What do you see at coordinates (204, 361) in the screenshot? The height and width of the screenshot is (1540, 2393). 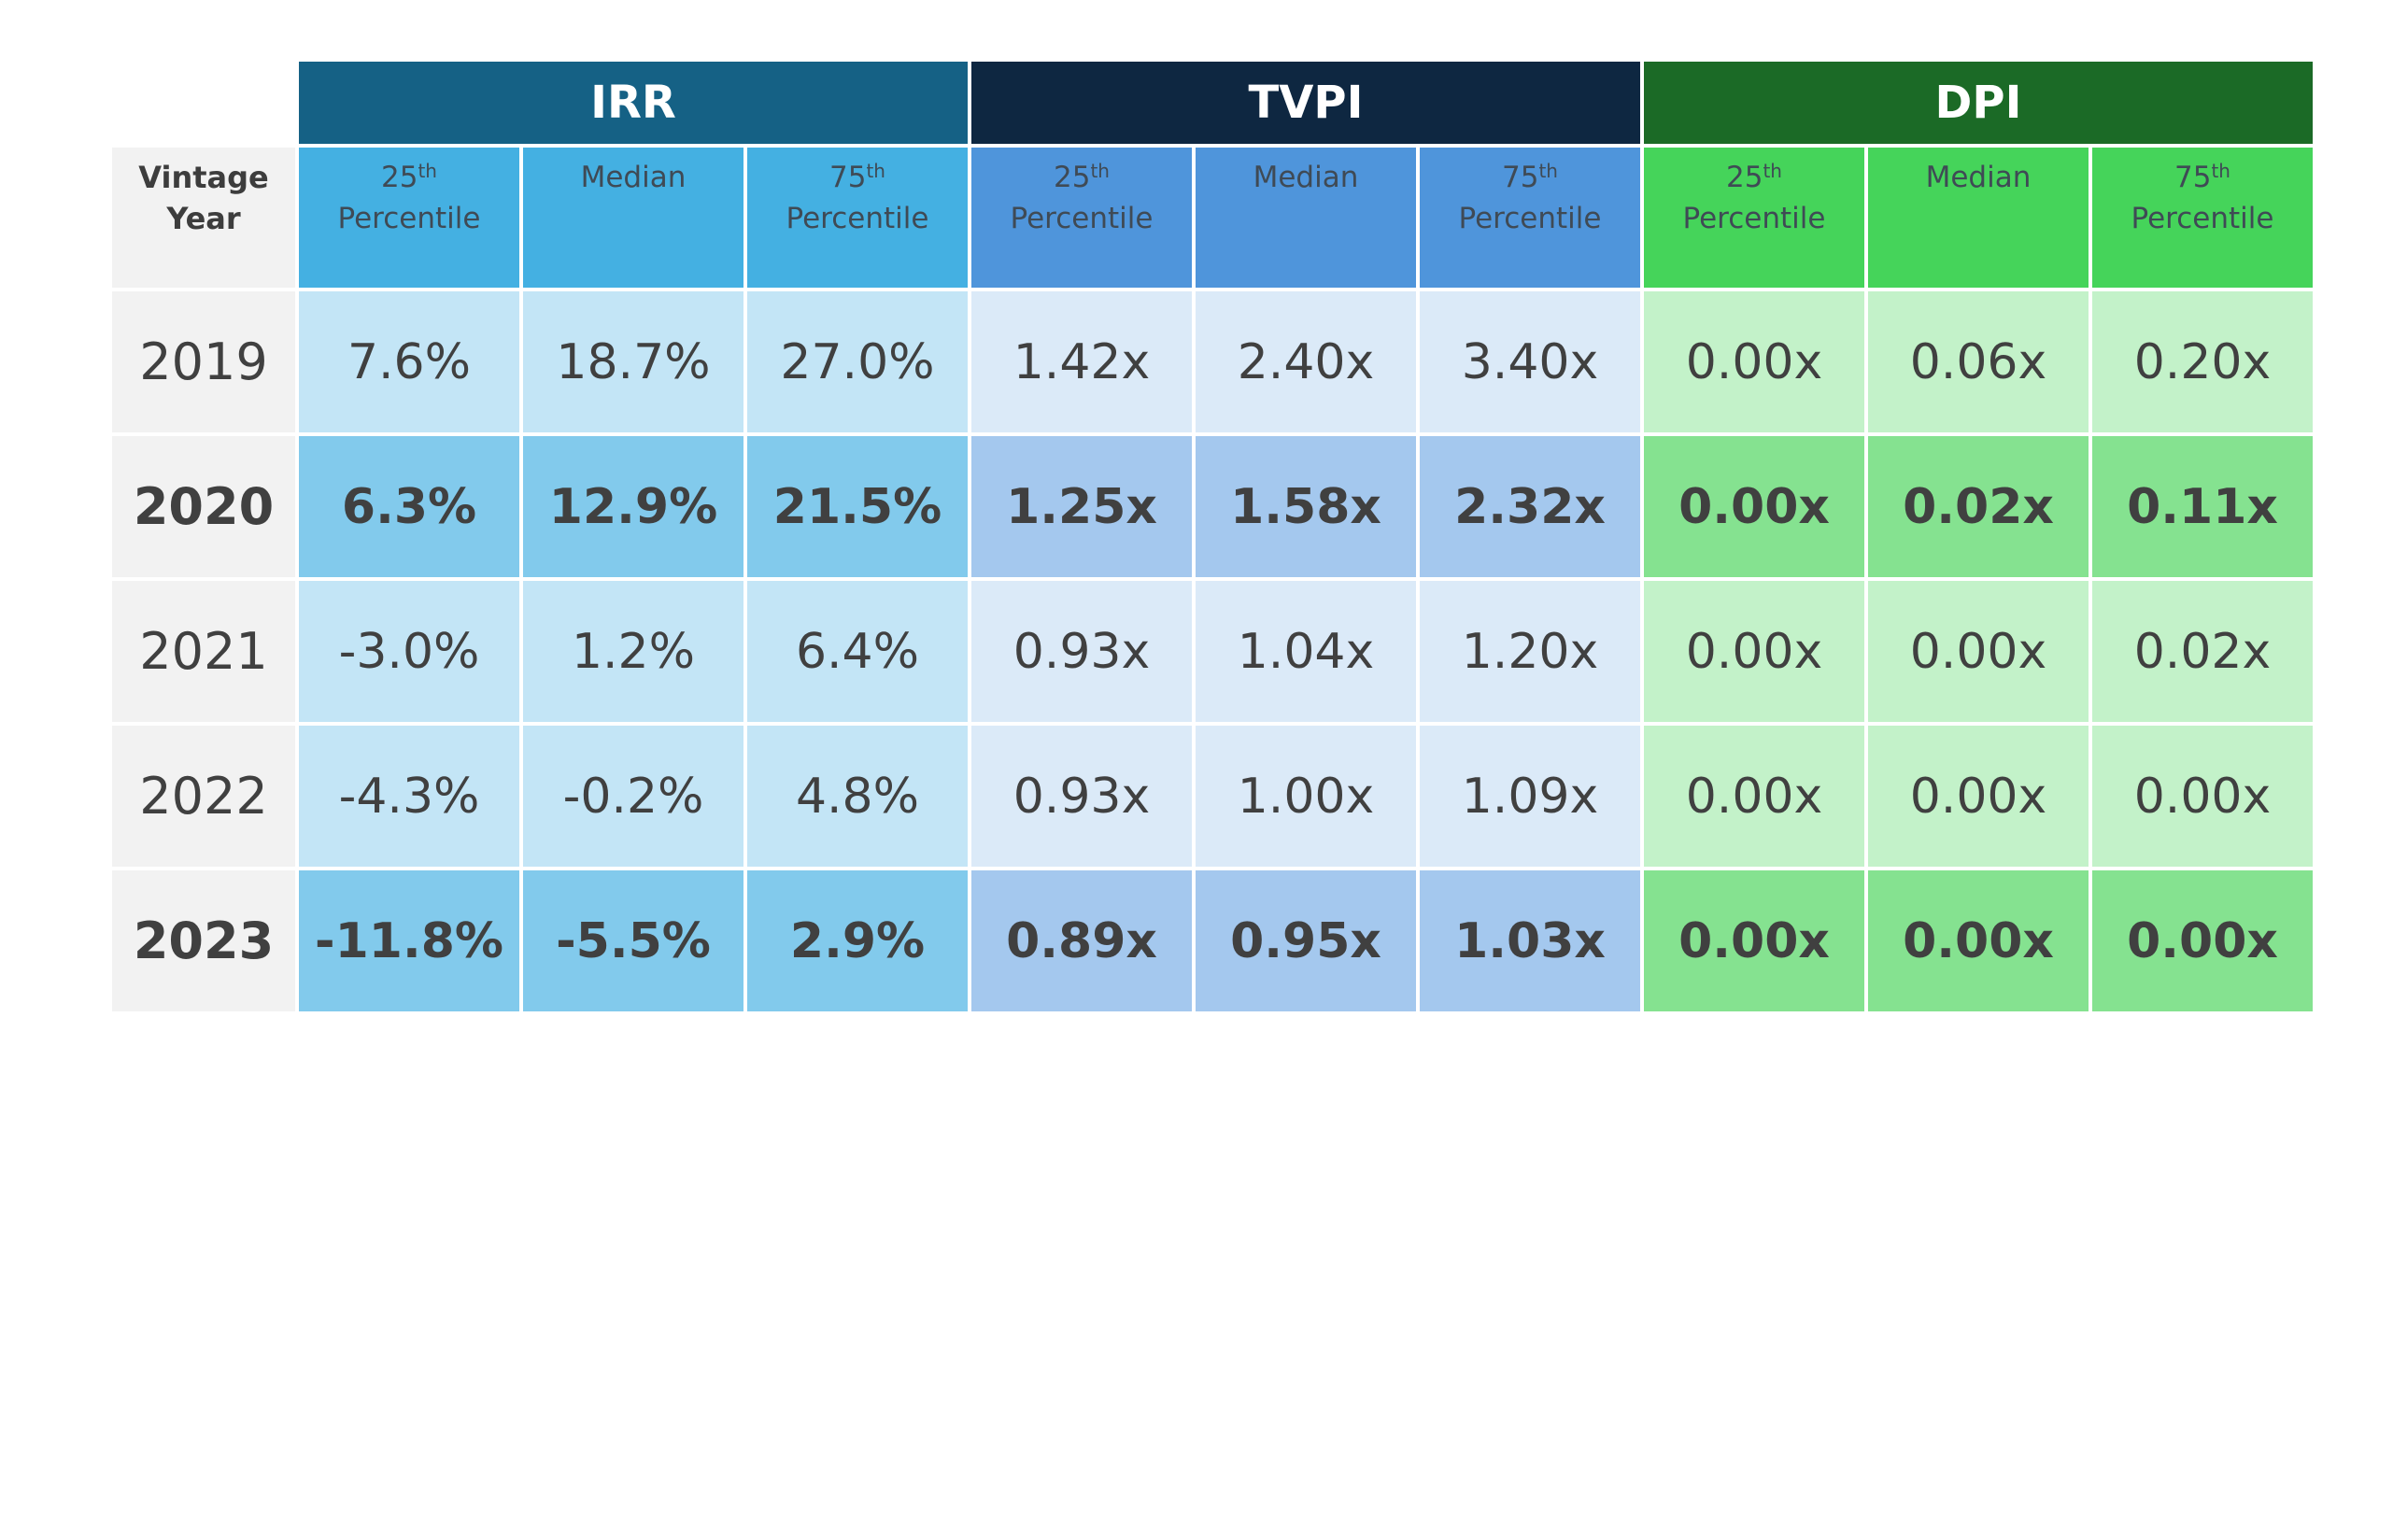 I see `vintage-year-cell: 2019` at bounding box center [204, 361].